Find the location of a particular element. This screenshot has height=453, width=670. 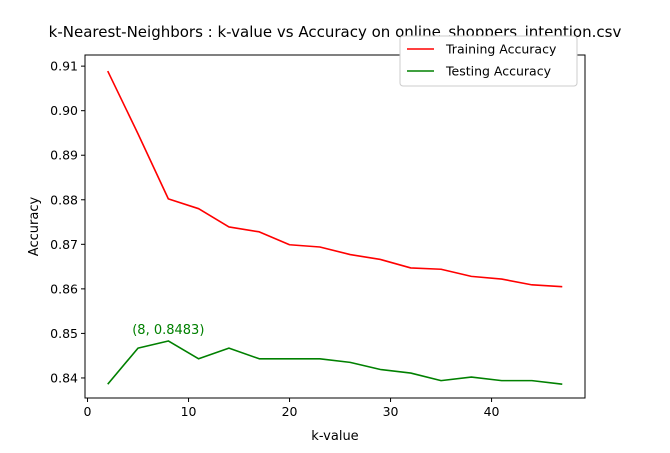

y-axis-label: Accuracy is located at coordinates (34, 227).